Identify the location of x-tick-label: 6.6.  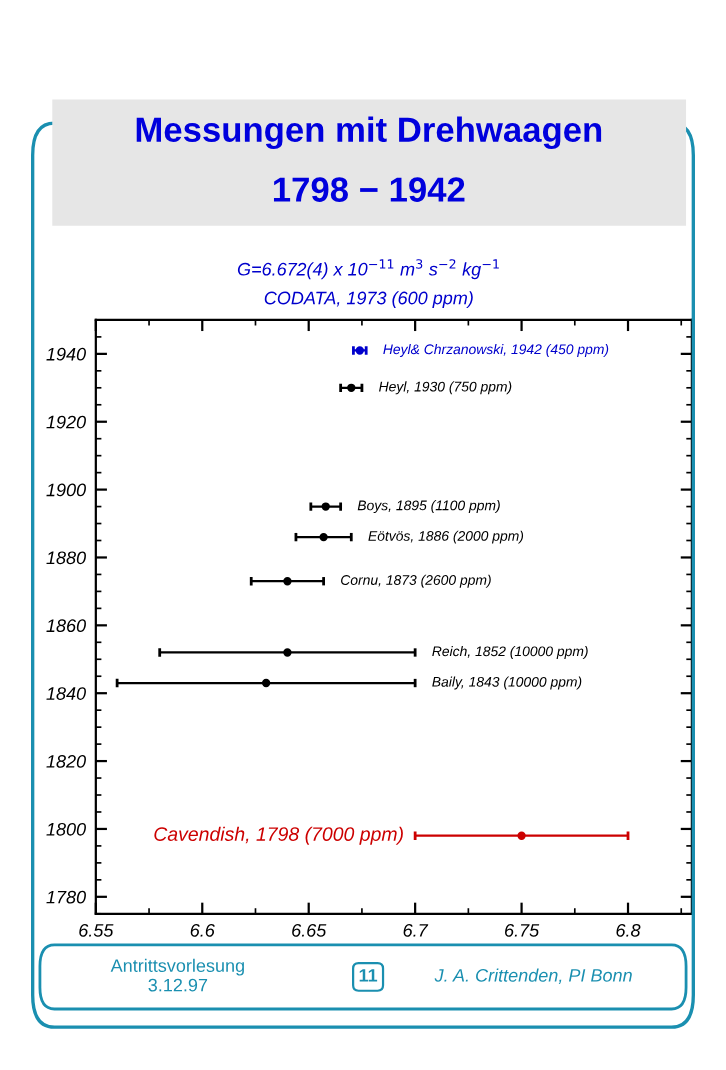
(202, 930).